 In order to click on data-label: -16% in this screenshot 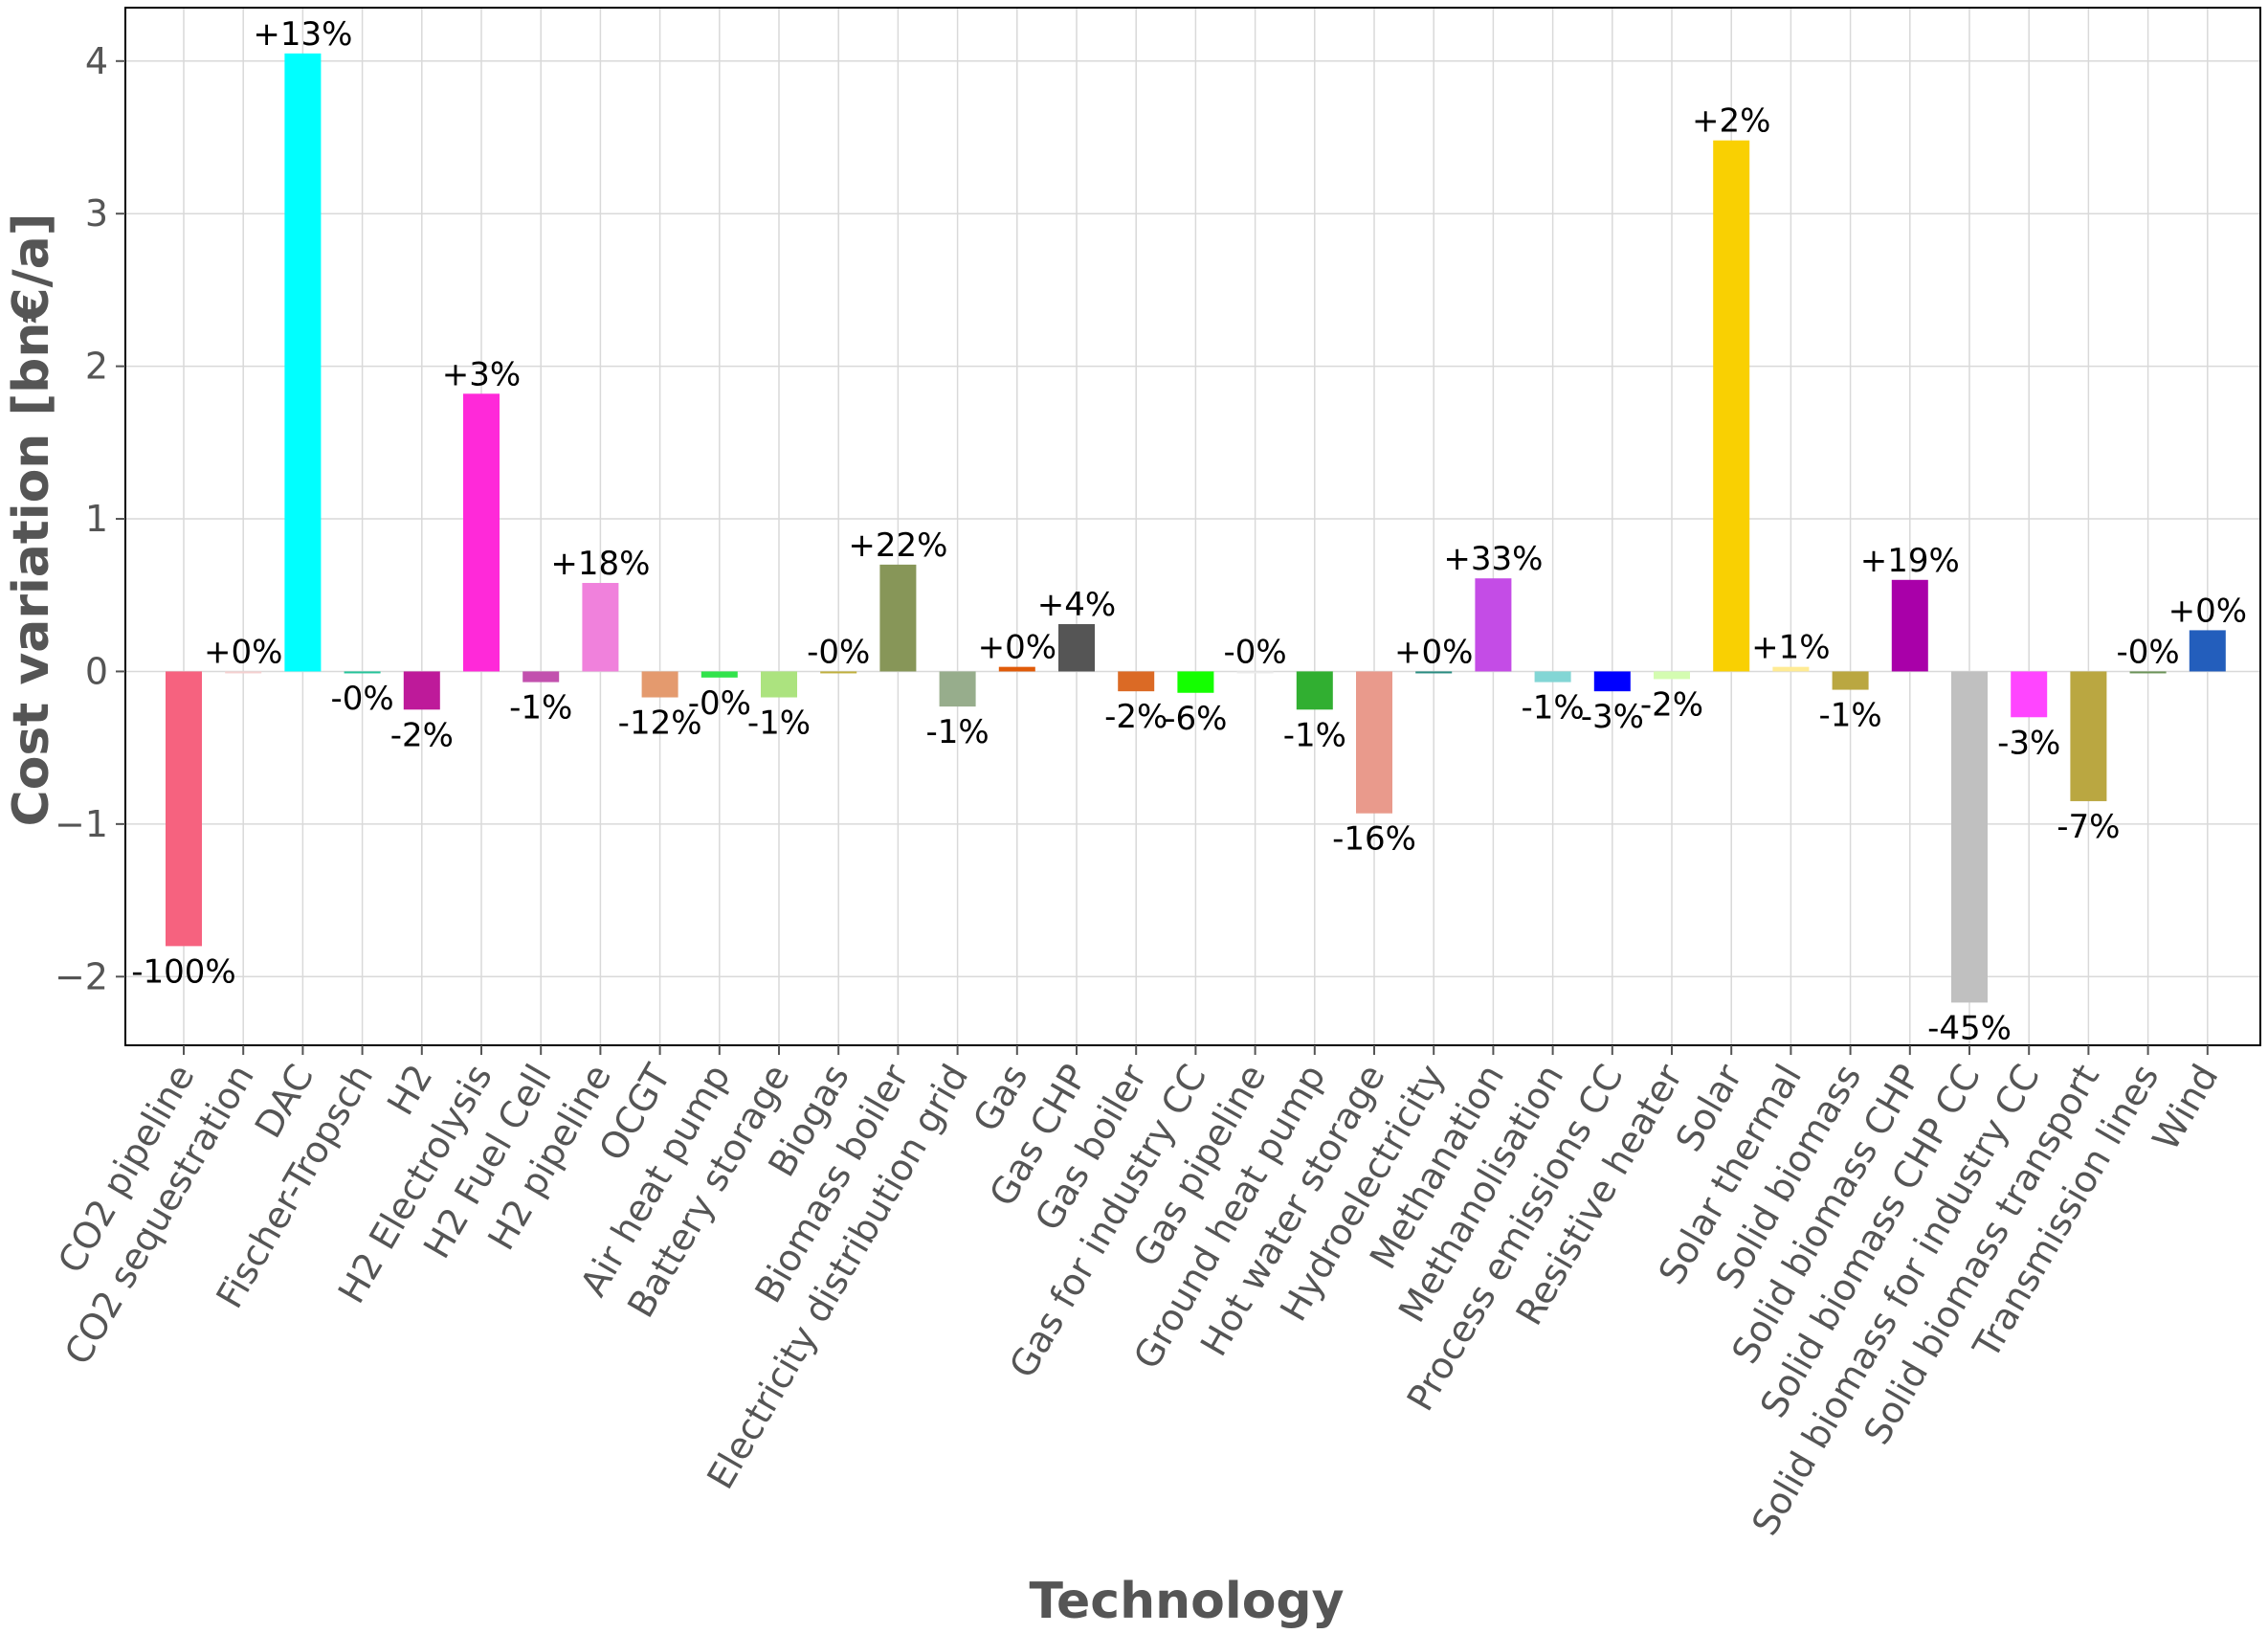, I will do `click(1374, 840)`.